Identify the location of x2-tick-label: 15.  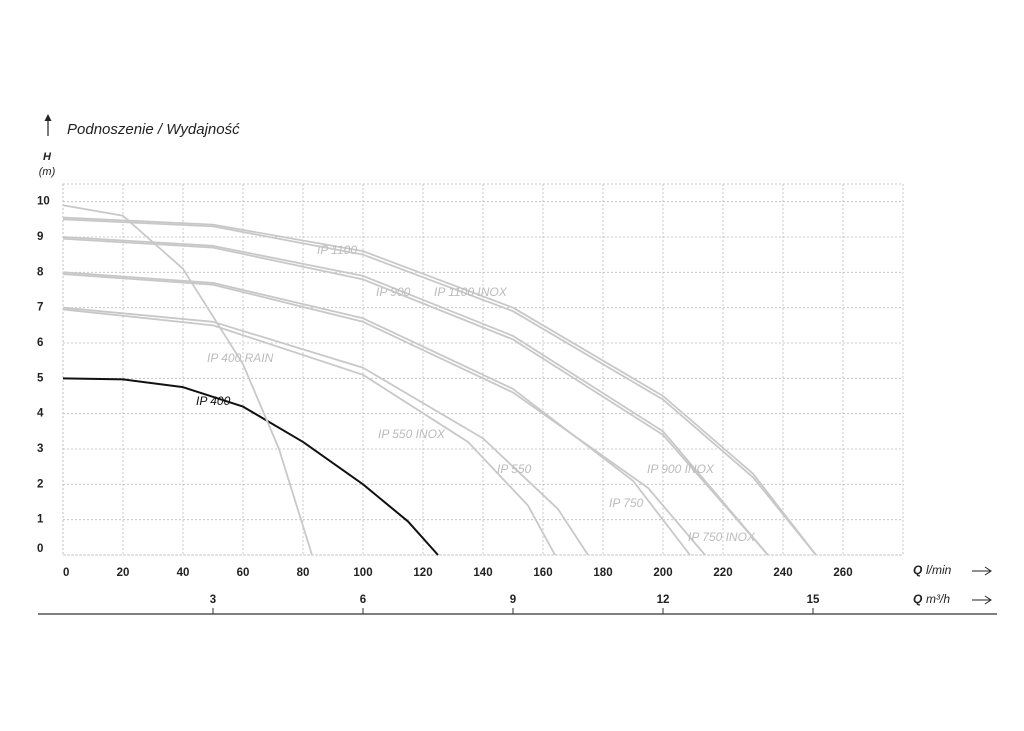
(813, 600).